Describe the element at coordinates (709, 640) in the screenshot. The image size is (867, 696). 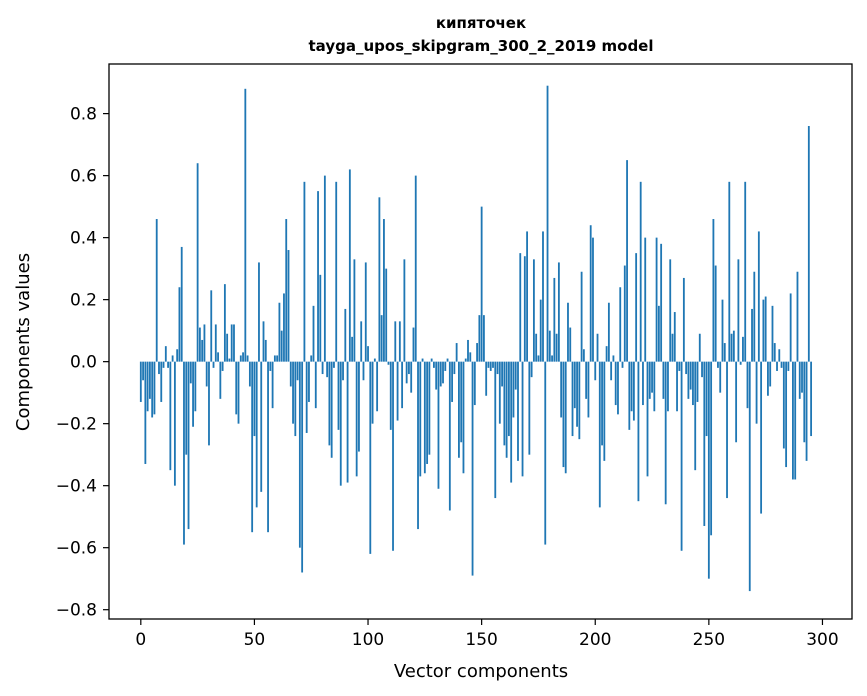
I see `x-tick-label: 250` at that location.